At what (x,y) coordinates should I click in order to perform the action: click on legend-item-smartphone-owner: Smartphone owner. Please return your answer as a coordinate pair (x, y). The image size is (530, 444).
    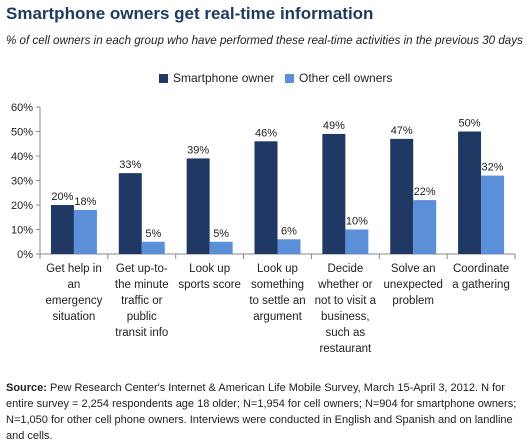
    Looking at the image, I should click on (216, 78).